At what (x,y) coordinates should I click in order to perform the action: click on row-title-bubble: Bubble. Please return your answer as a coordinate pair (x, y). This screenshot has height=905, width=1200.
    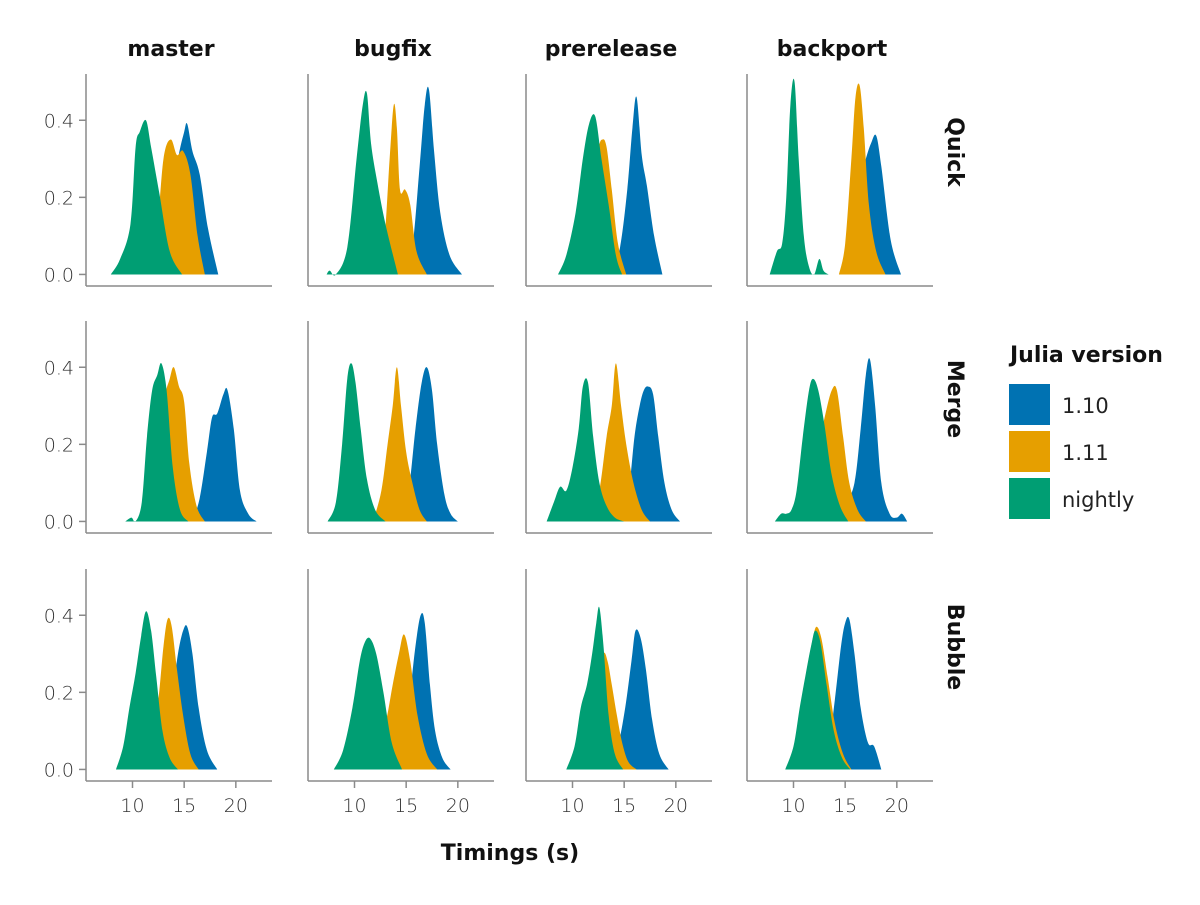
    Looking at the image, I should click on (954, 647).